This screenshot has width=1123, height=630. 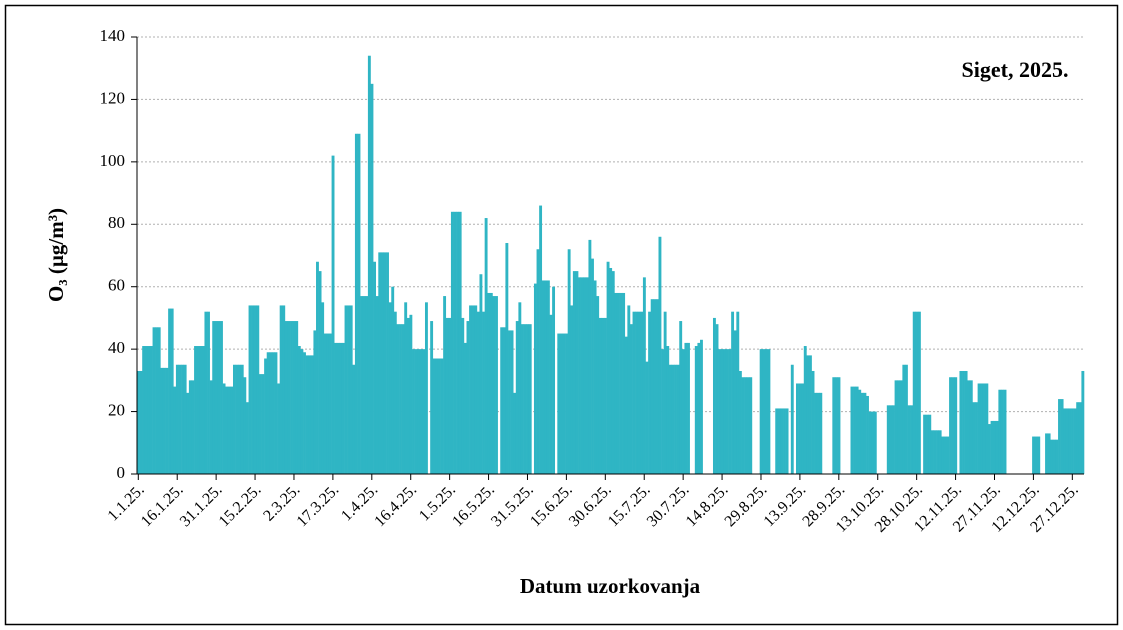 What do you see at coordinates (113, 35) in the screenshot?
I see `y-tick-label: 140` at bounding box center [113, 35].